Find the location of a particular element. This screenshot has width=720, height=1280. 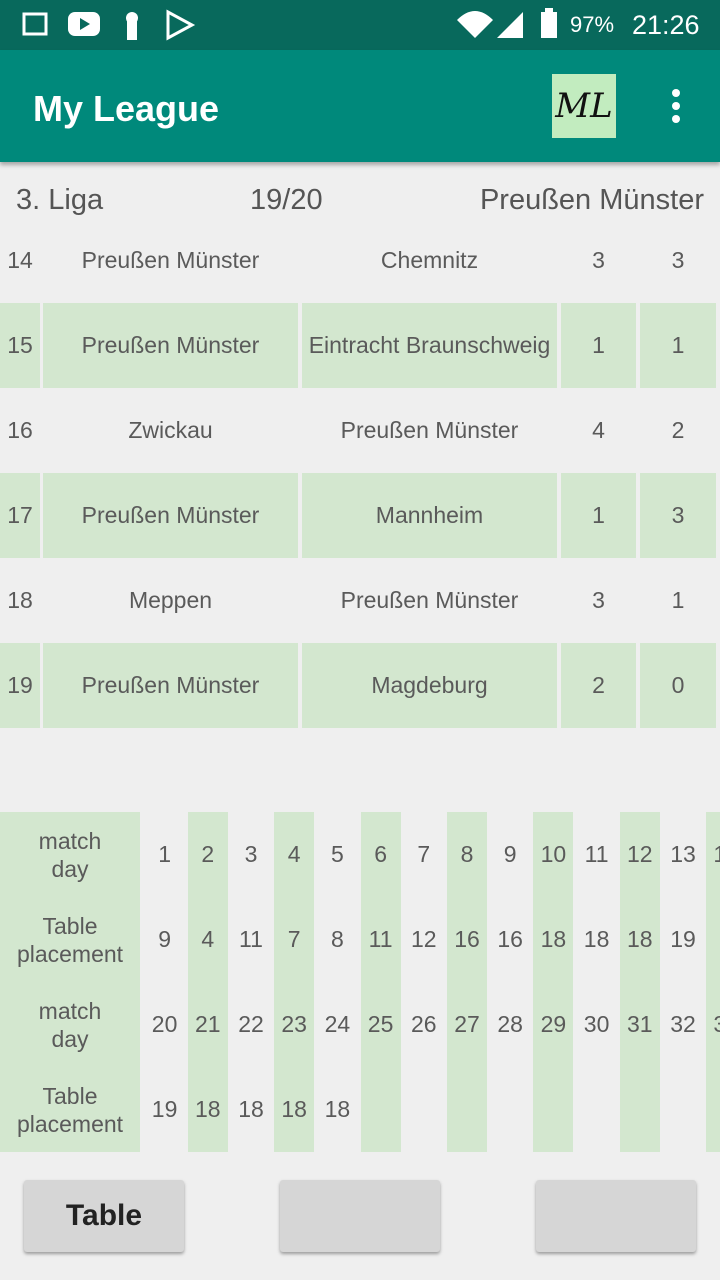

stat-value: 14 is located at coordinates (716, 854).